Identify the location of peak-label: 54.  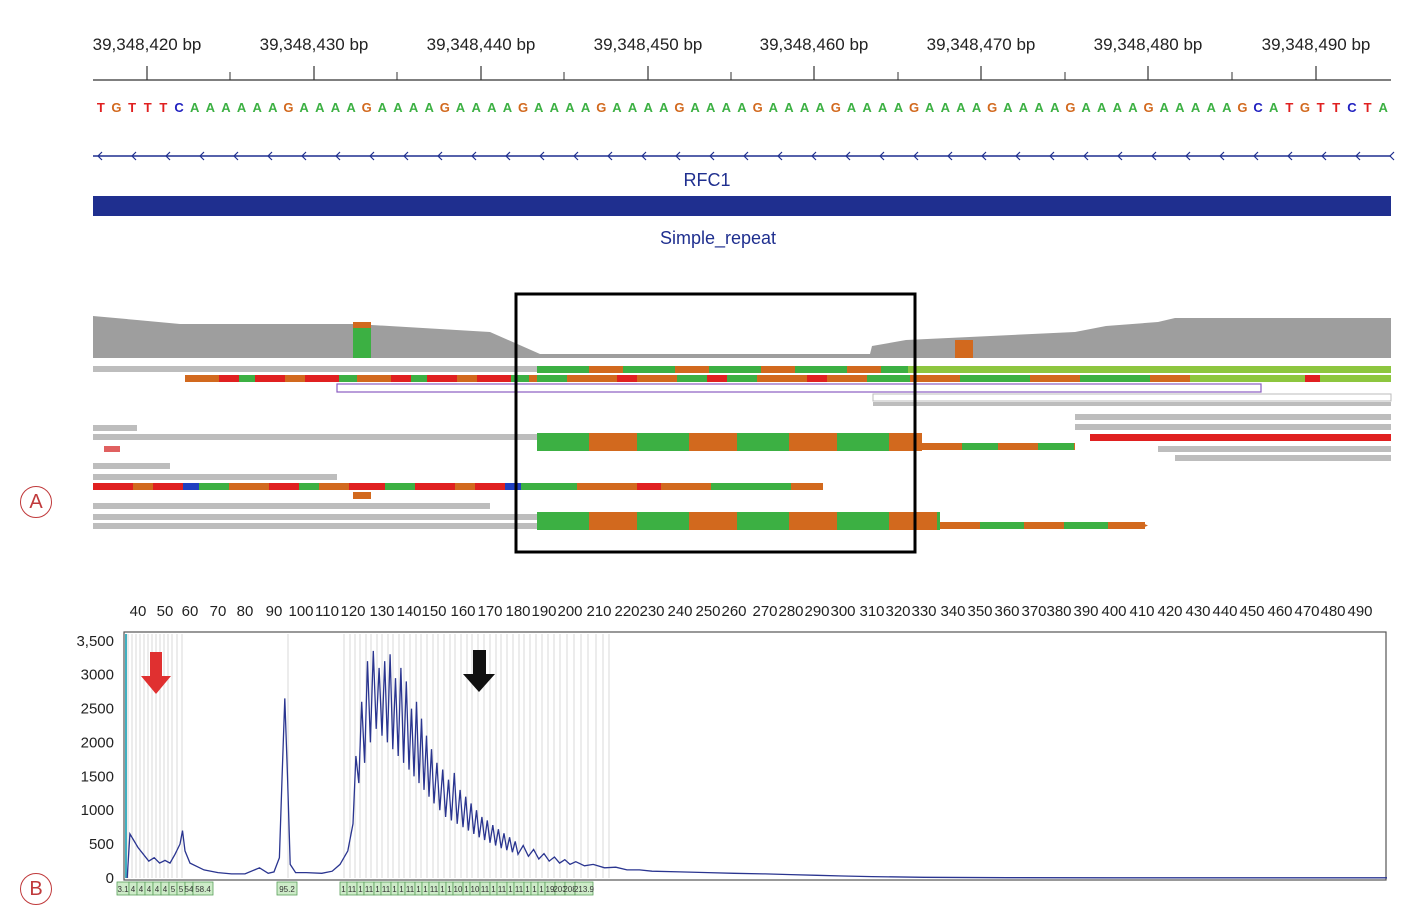
(189, 889).